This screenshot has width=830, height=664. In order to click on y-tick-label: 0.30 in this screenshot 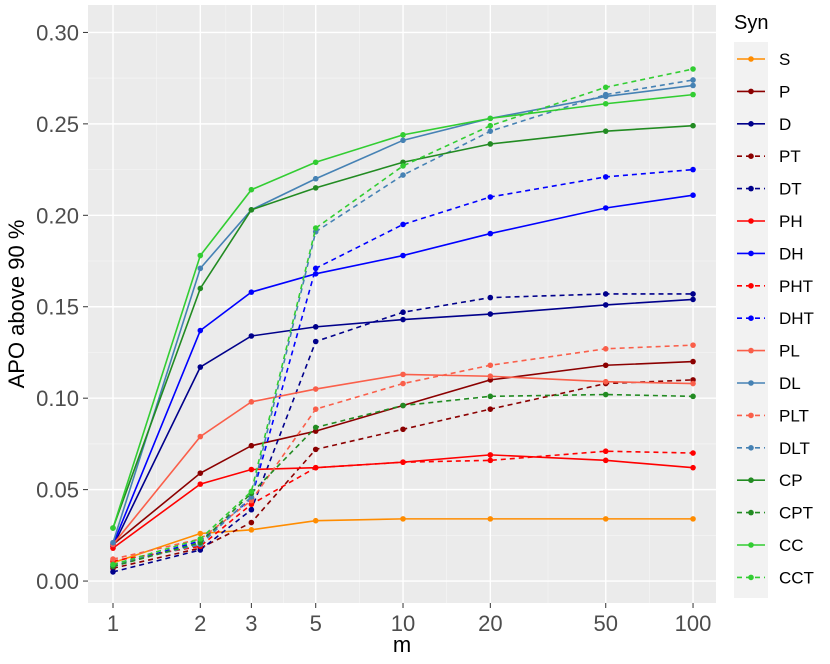, I will do `click(57, 32)`.